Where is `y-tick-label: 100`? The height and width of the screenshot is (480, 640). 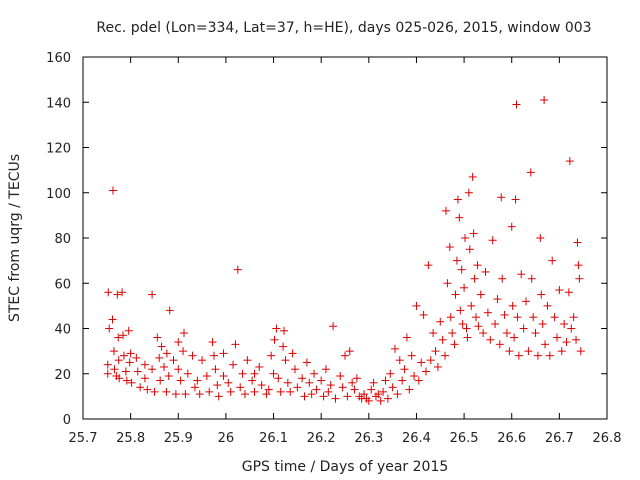 y-tick-label: 100 is located at coordinates (58, 194).